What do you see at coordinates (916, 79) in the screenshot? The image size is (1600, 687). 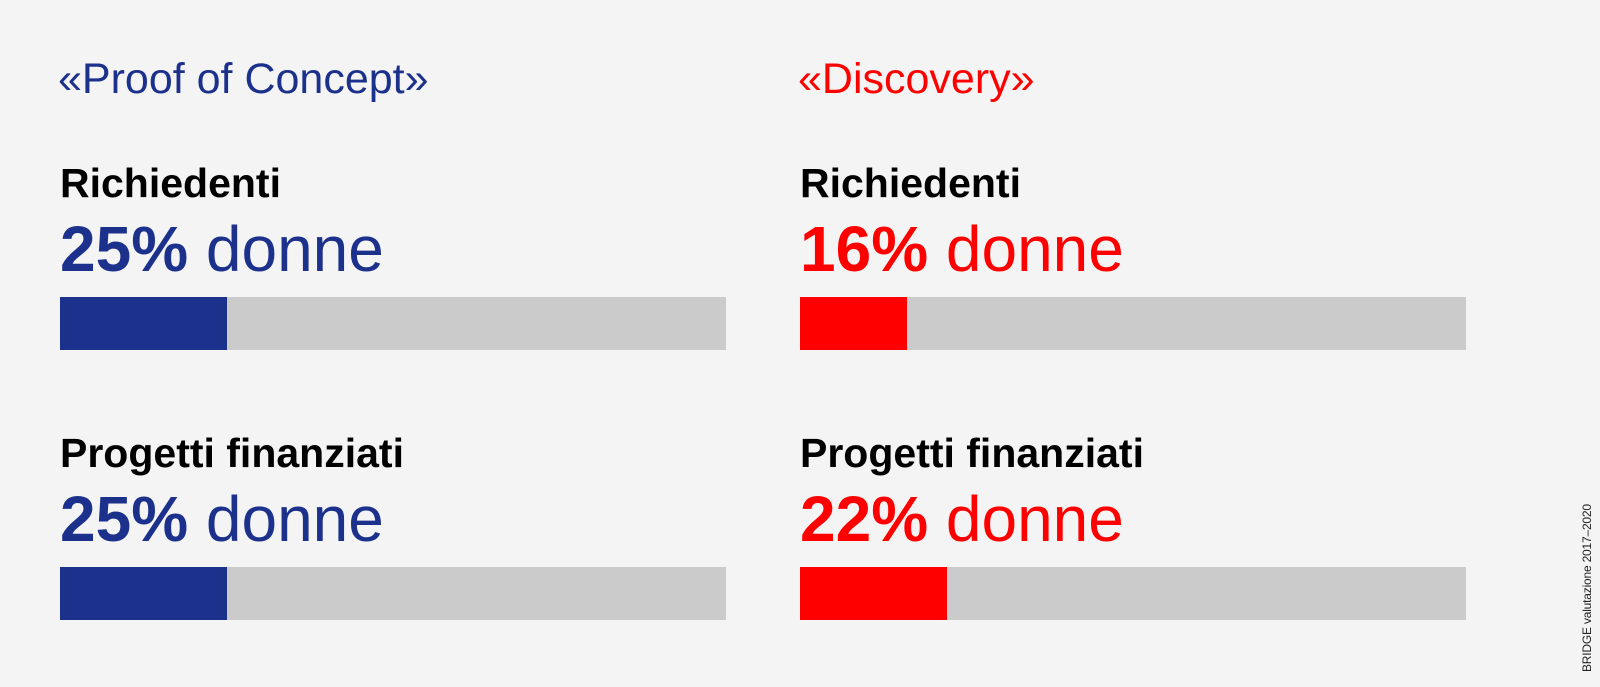 I see `chart-title: «Discovery»` at bounding box center [916, 79].